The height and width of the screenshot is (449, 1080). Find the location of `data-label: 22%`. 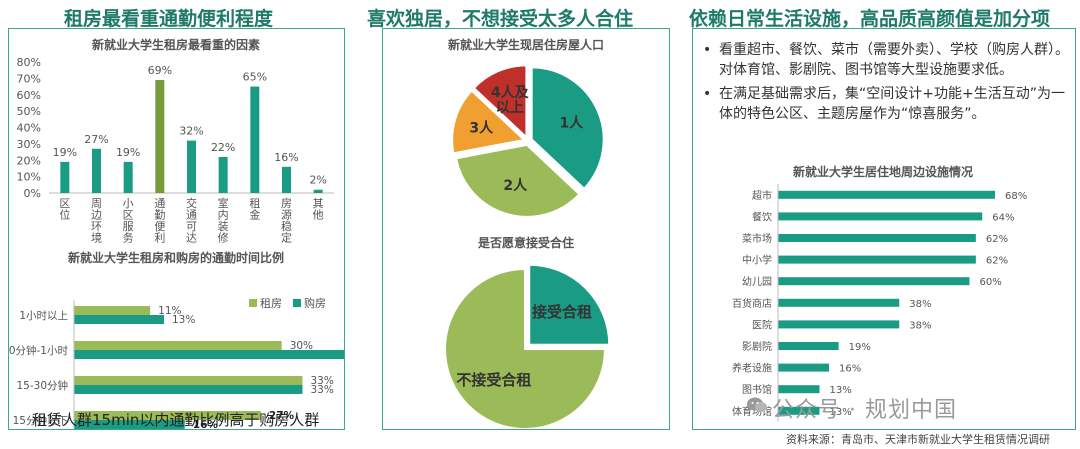

data-label: 22% is located at coordinates (223, 147).